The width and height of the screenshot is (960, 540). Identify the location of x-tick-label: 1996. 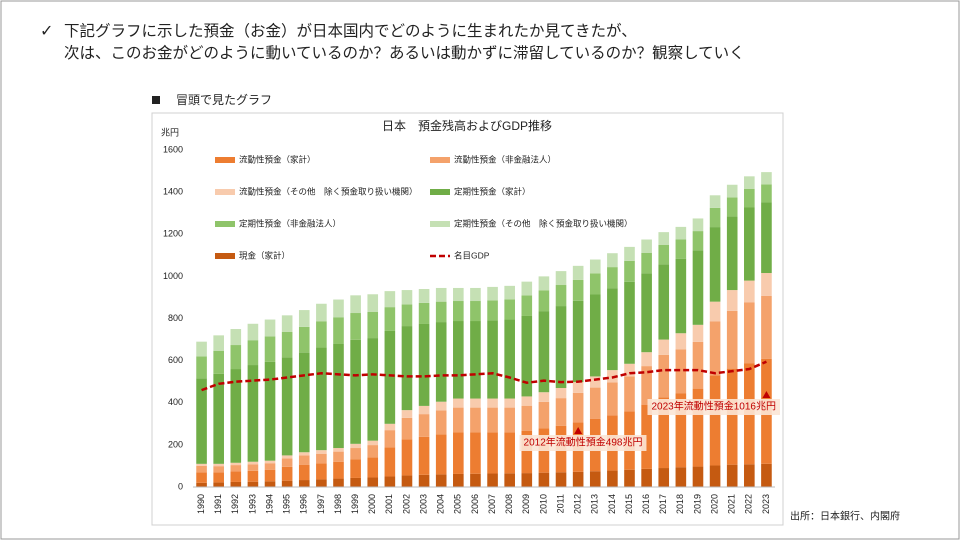
(304, 504).